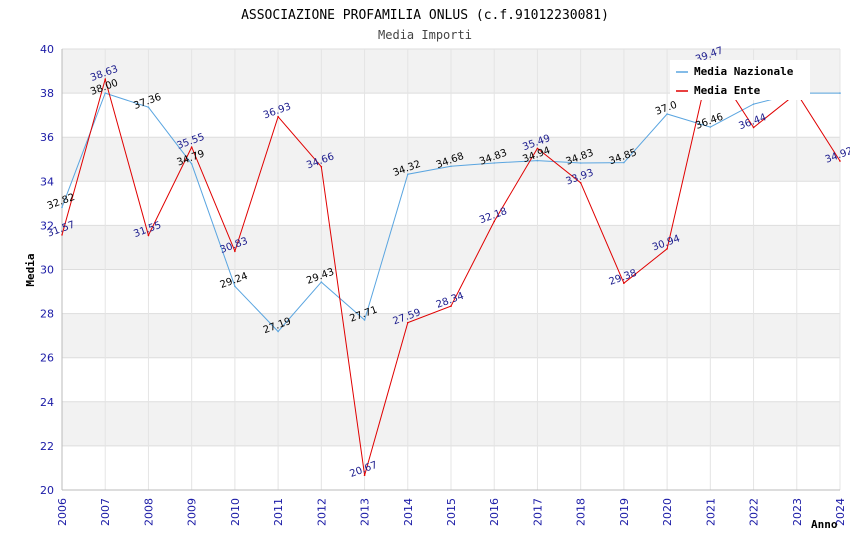 The height and width of the screenshot is (550, 850). I want to click on y-tick-label: 34, so click(47, 181).